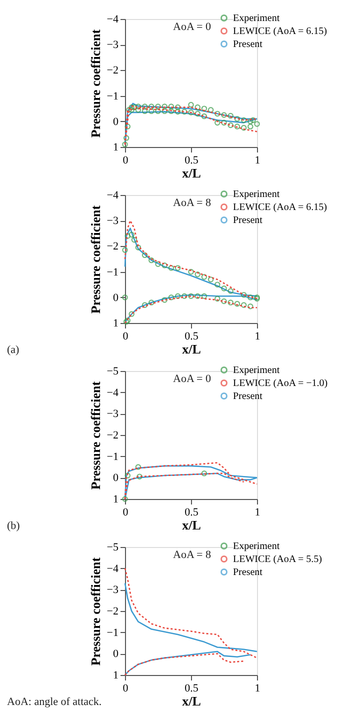 The image size is (349, 728). I want to click on text: (b), so click(13, 526).